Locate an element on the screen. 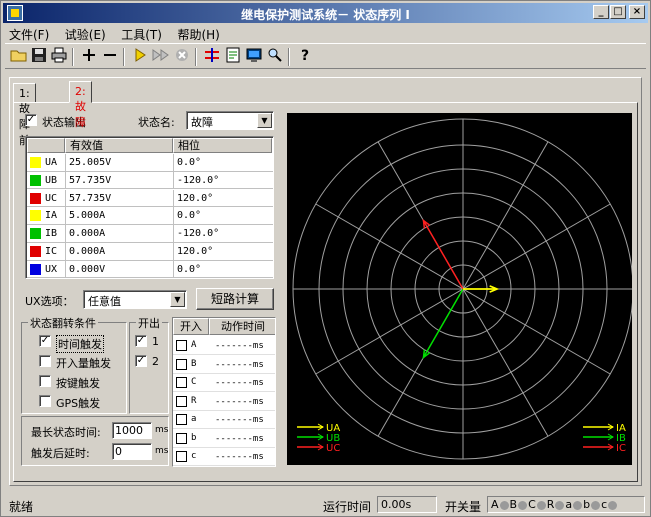 This screenshot has height=517, width=651. channel-name: IC is located at coordinates (51, 251).